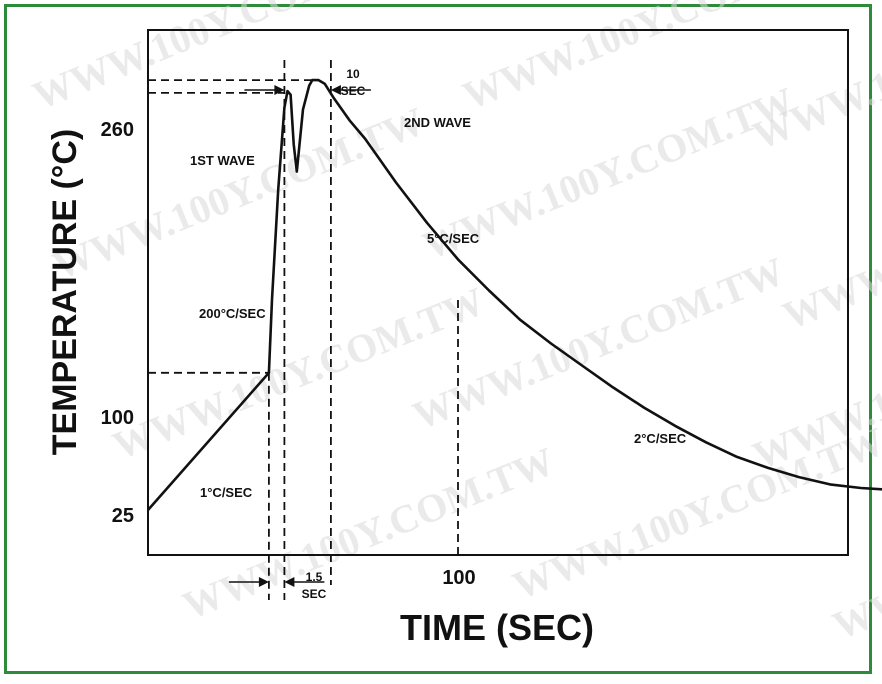 The height and width of the screenshot is (684, 882). What do you see at coordinates (123, 516) in the screenshot?
I see `y-tick-label-25: 25` at bounding box center [123, 516].